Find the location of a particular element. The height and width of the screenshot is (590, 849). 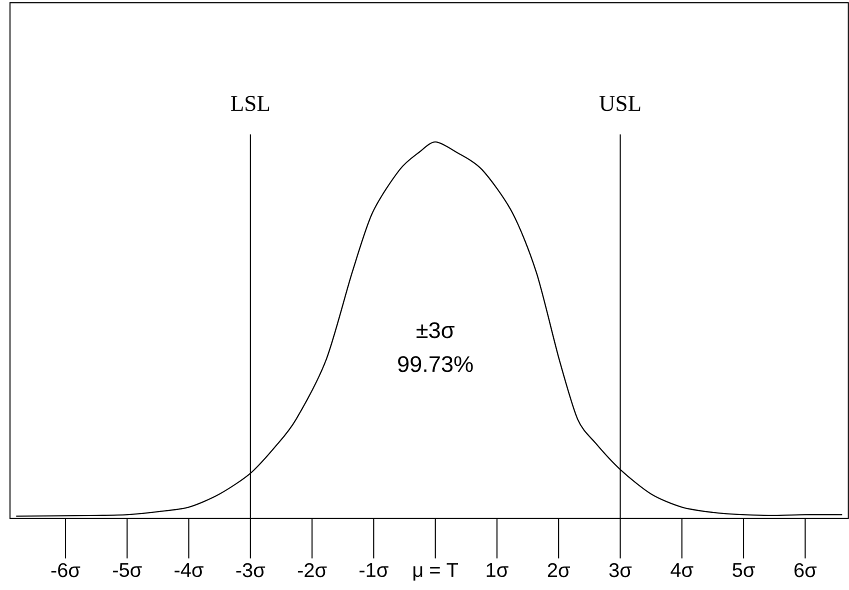

x-tick-label: 2σ is located at coordinates (559, 570).